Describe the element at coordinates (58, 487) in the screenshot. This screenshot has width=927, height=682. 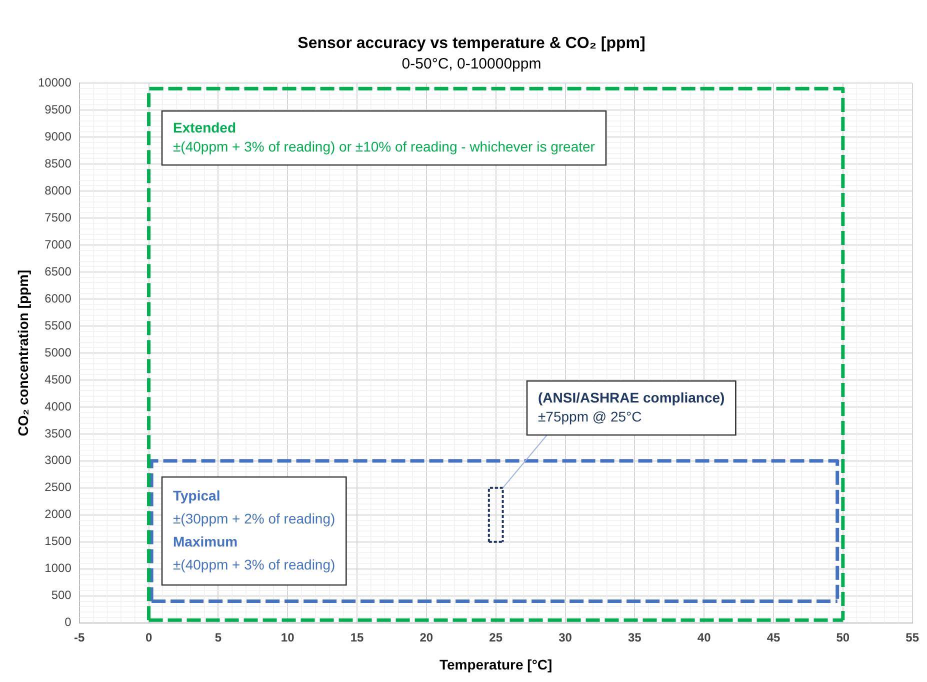
I see `y-tick-label: 2500` at that location.